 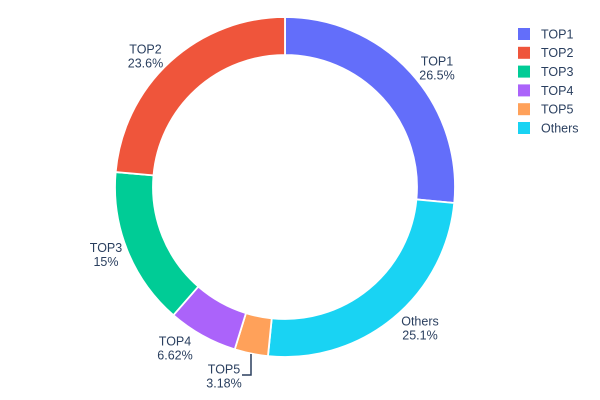 I want to click on legend-item-top3: TOP3, so click(x=545, y=72).